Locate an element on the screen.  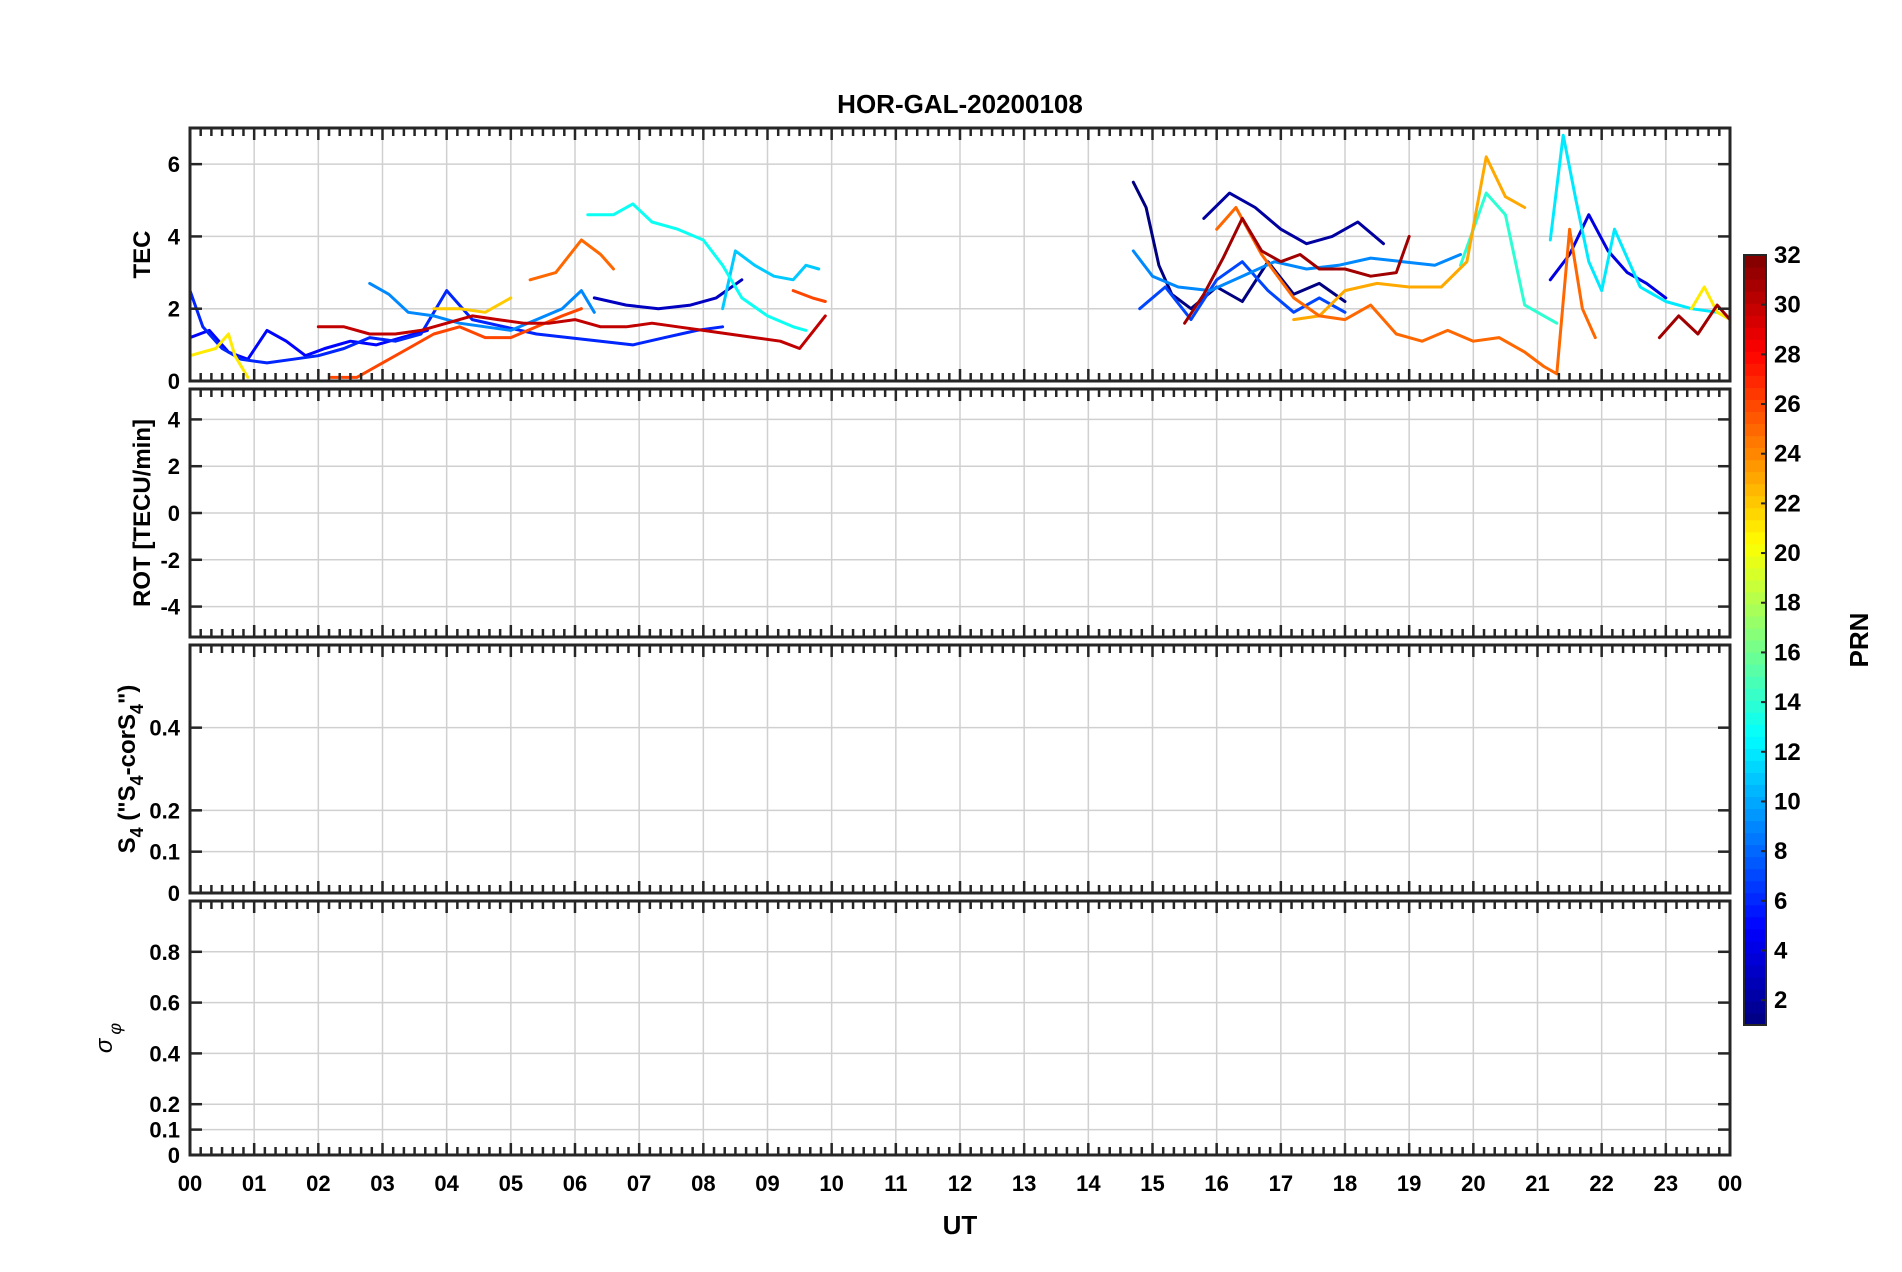
x-tick-label: 05 is located at coordinates (511, 1183).